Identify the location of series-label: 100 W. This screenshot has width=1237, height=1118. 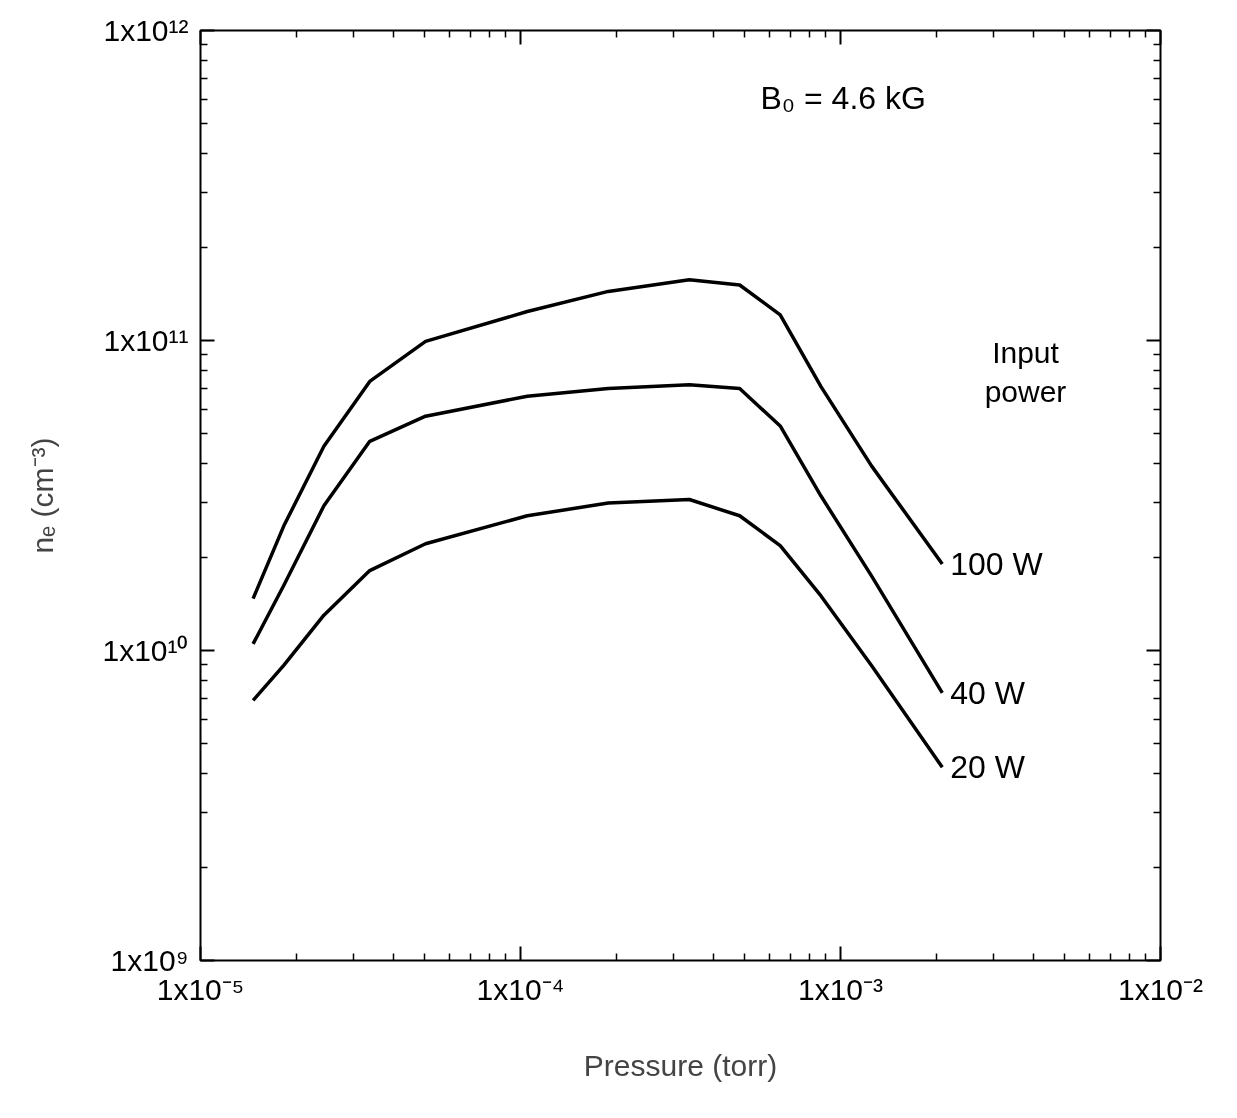
(997, 564).